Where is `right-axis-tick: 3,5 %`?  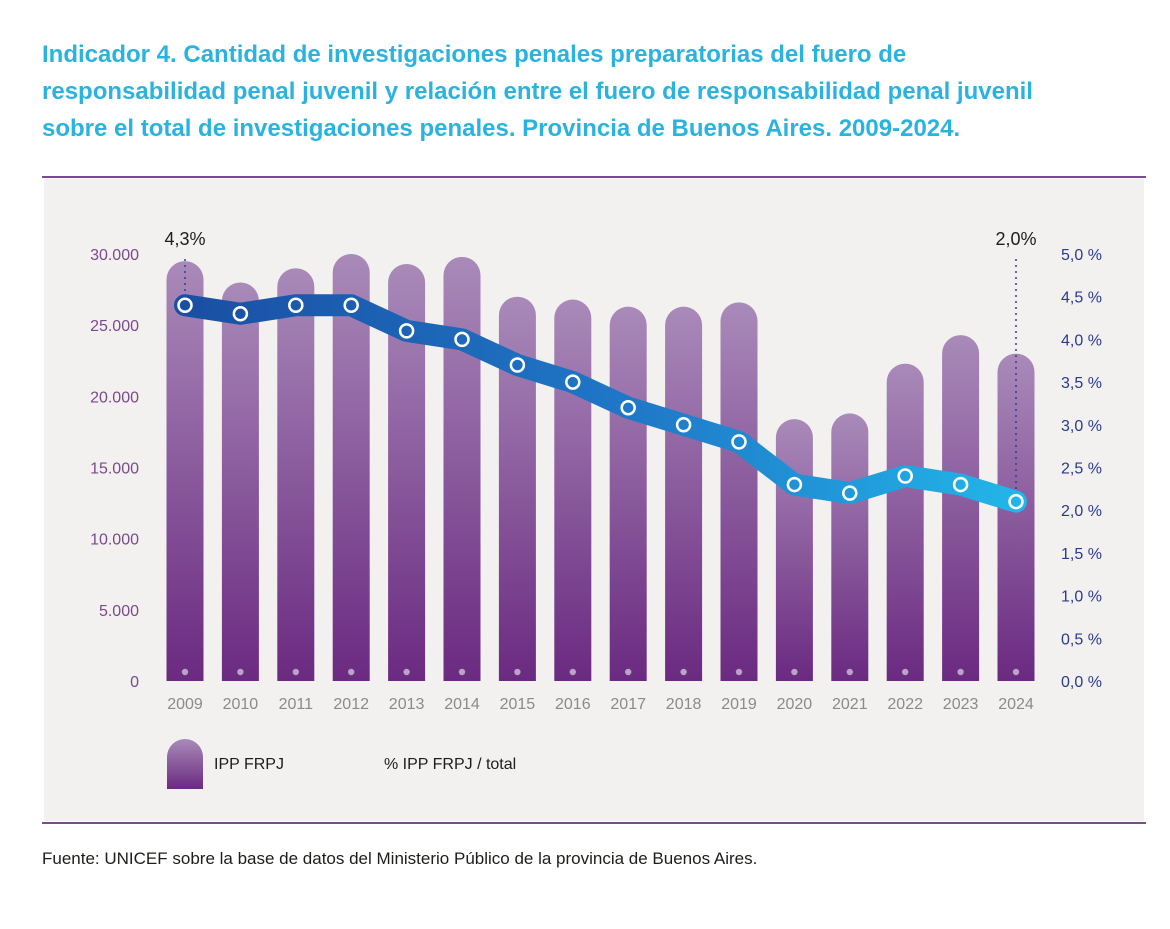
right-axis-tick: 3,5 % is located at coordinates (1081, 383).